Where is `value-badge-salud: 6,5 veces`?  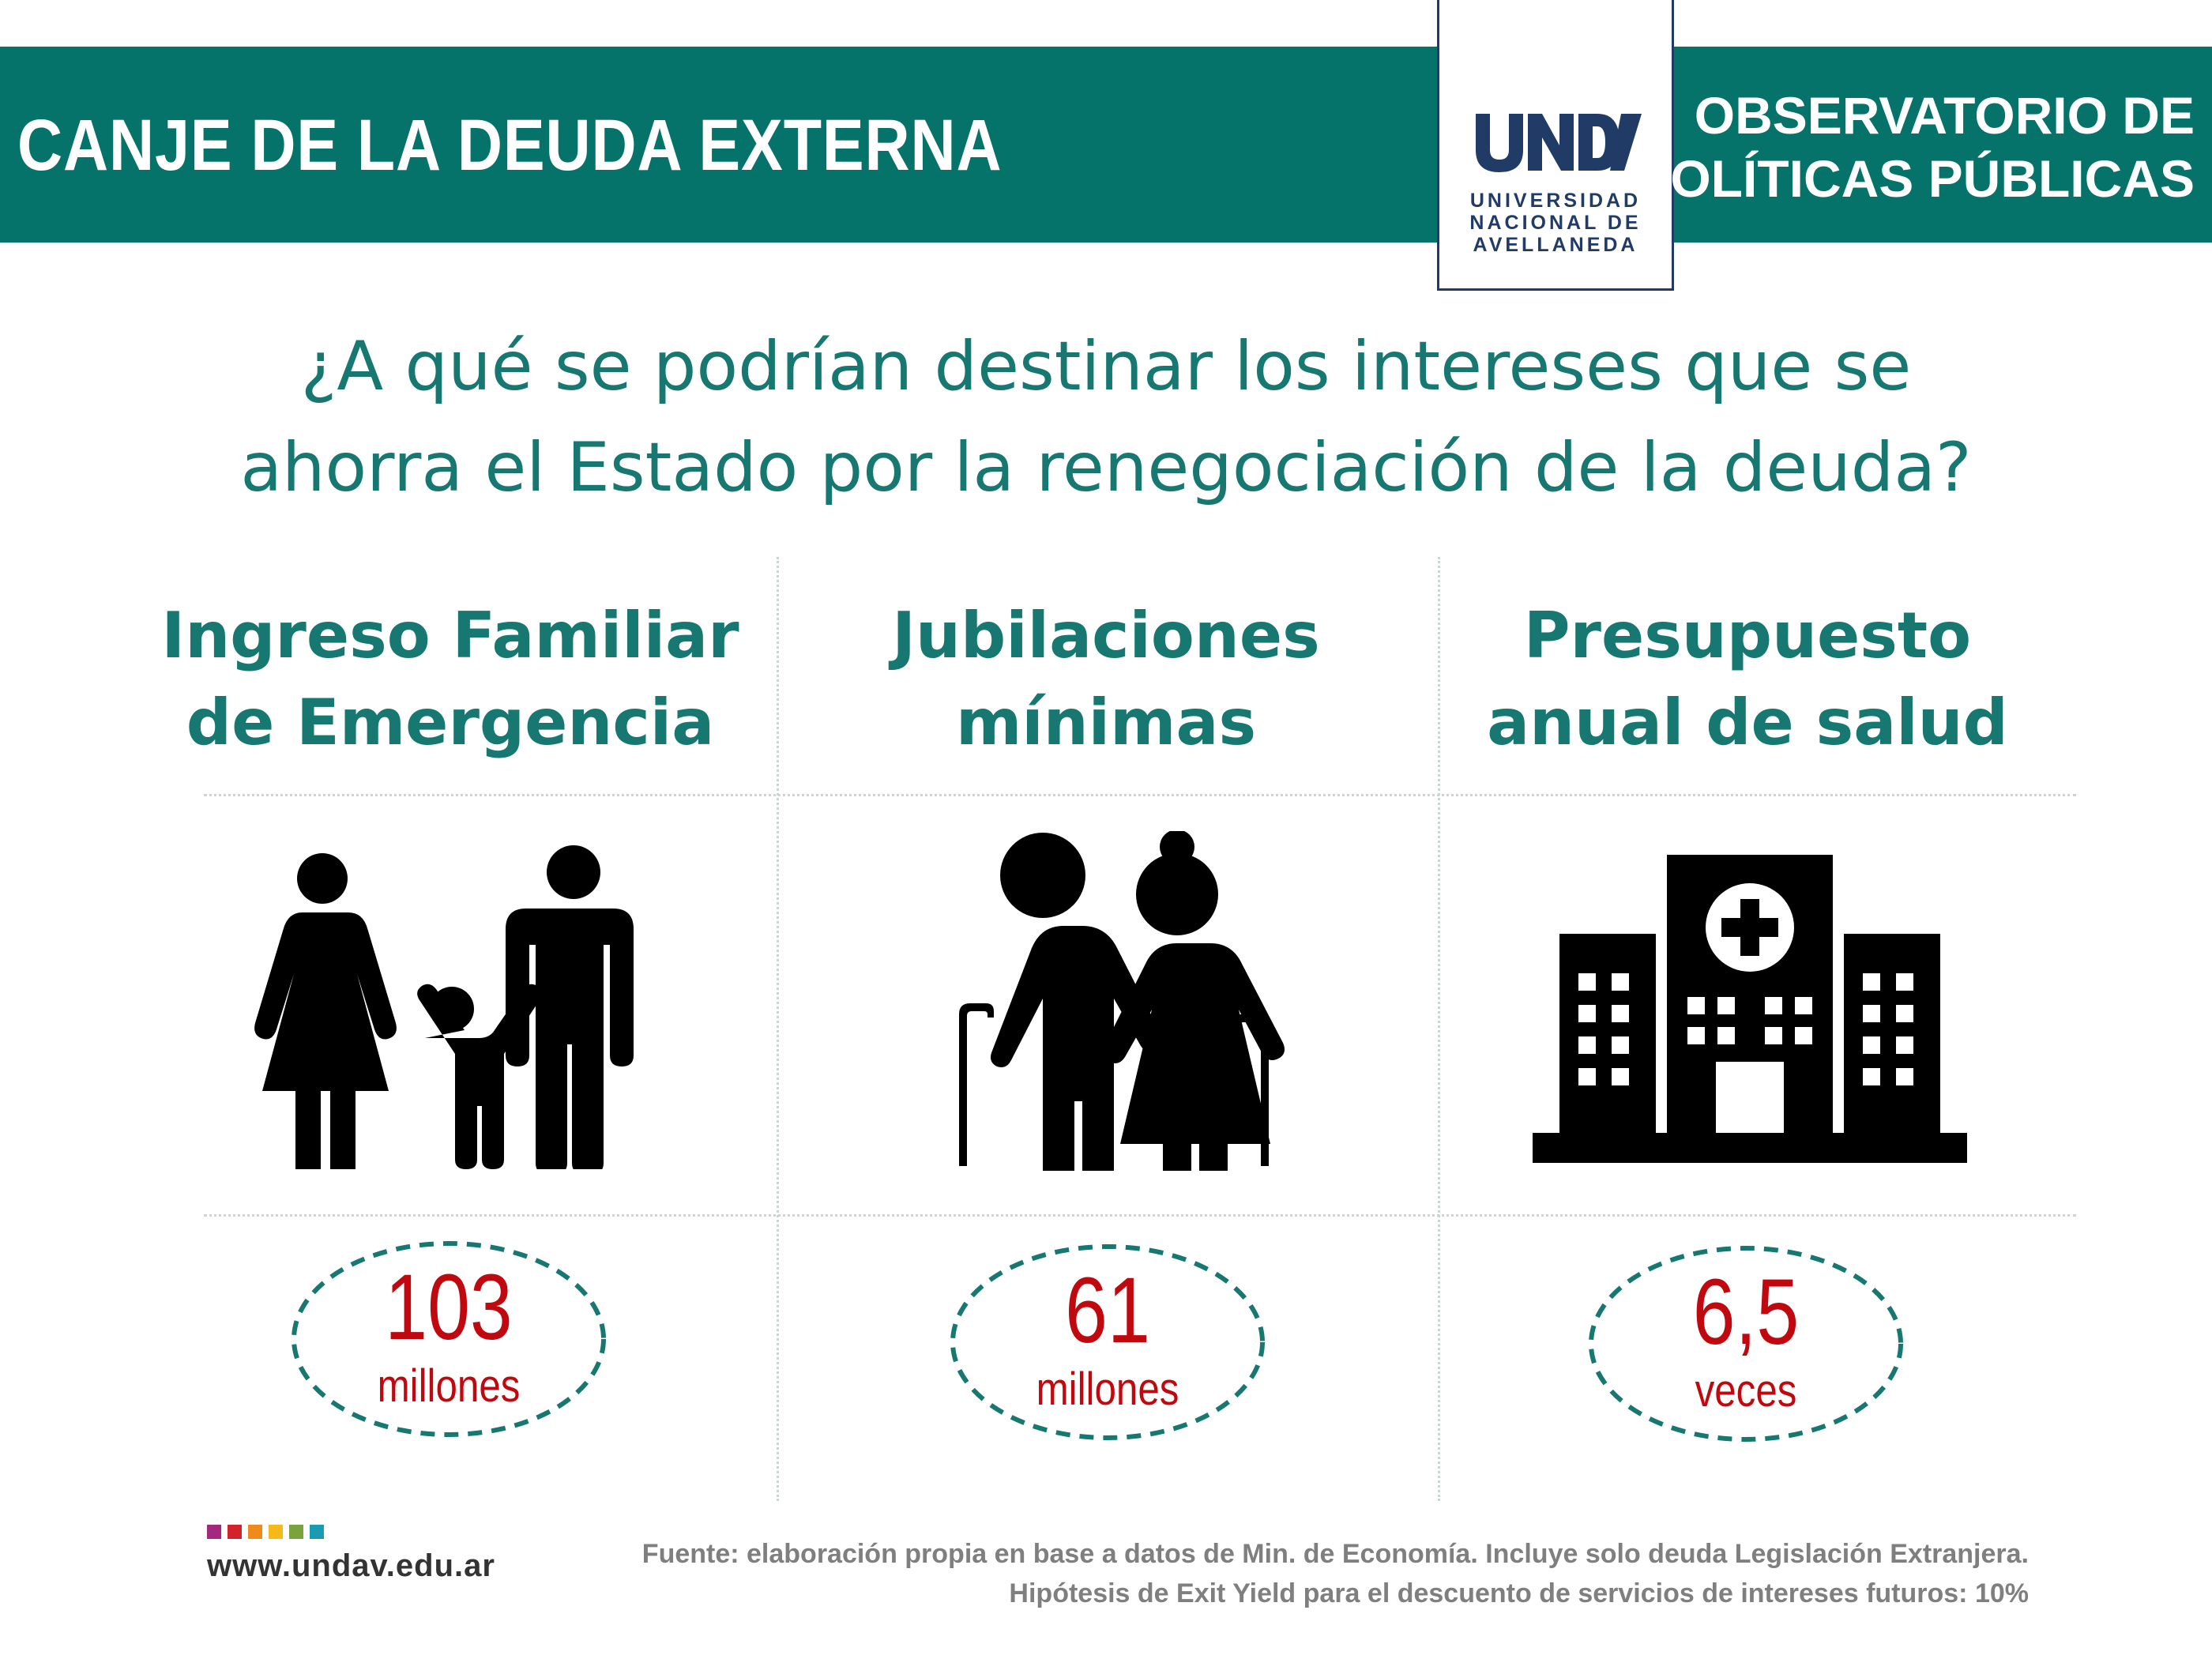 value-badge-salud: 6,5 veces is located at coordinates (1746, 1344).